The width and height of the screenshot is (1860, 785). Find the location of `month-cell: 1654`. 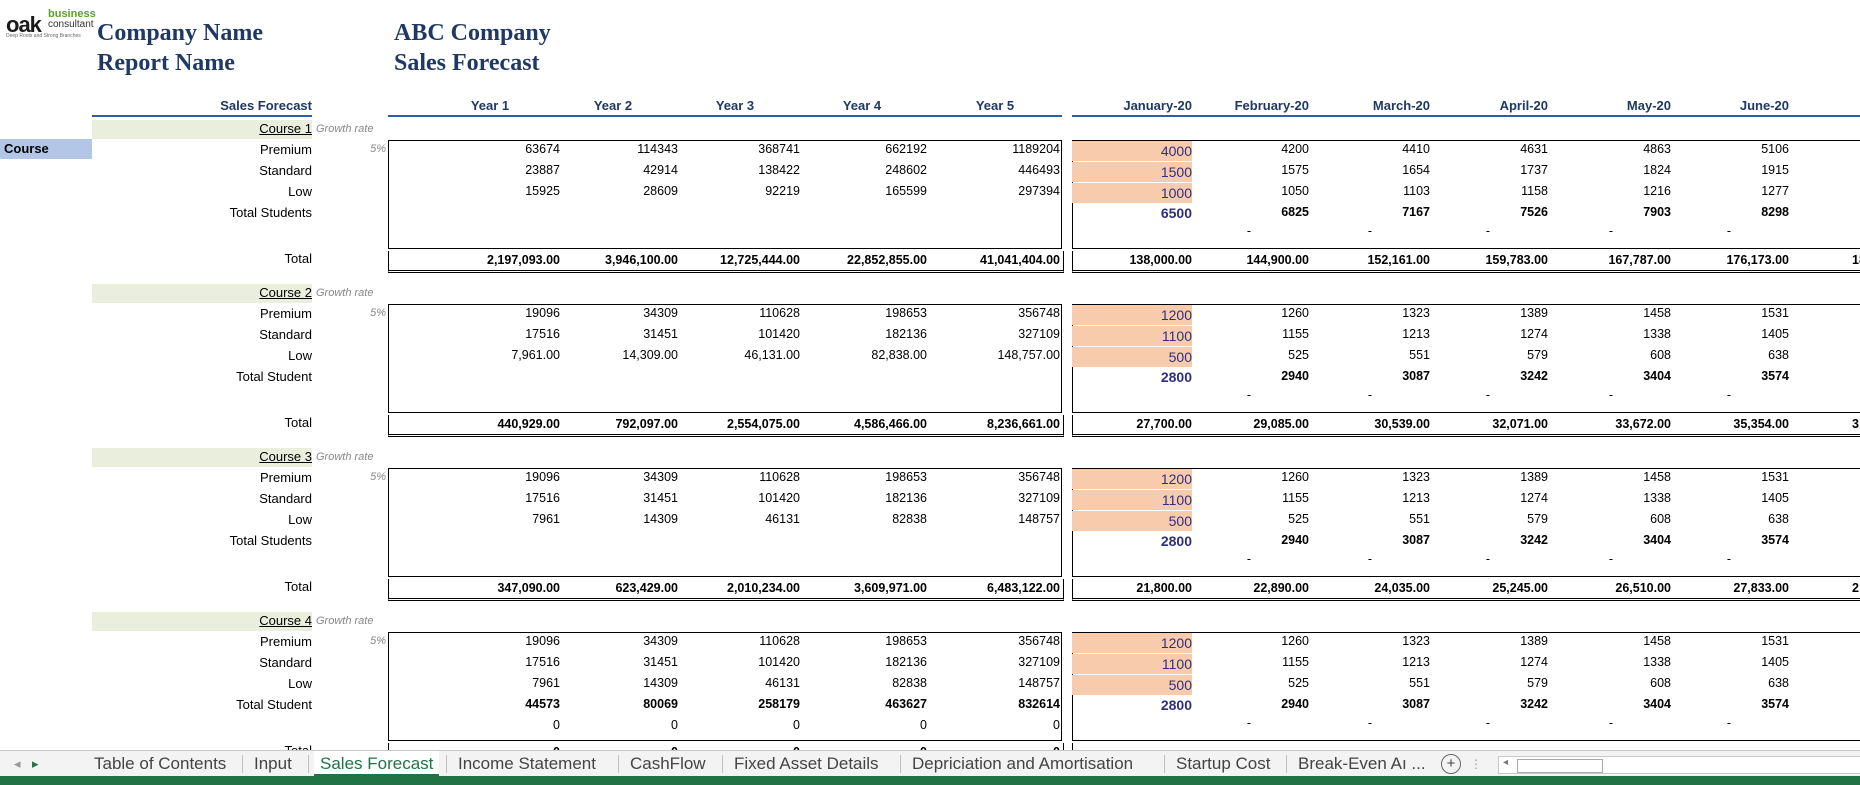

month-cell: 1654 is located at coordinates (1416, 170).